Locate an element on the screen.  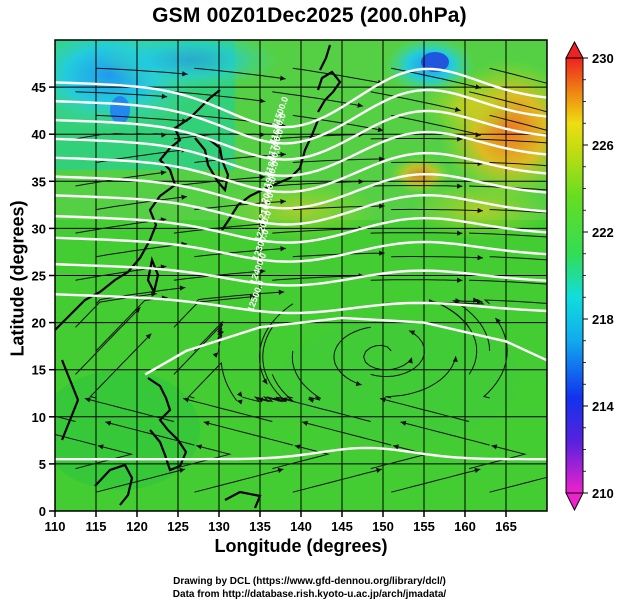
x-tick-label: 145 is located at coordinates (342, 526).